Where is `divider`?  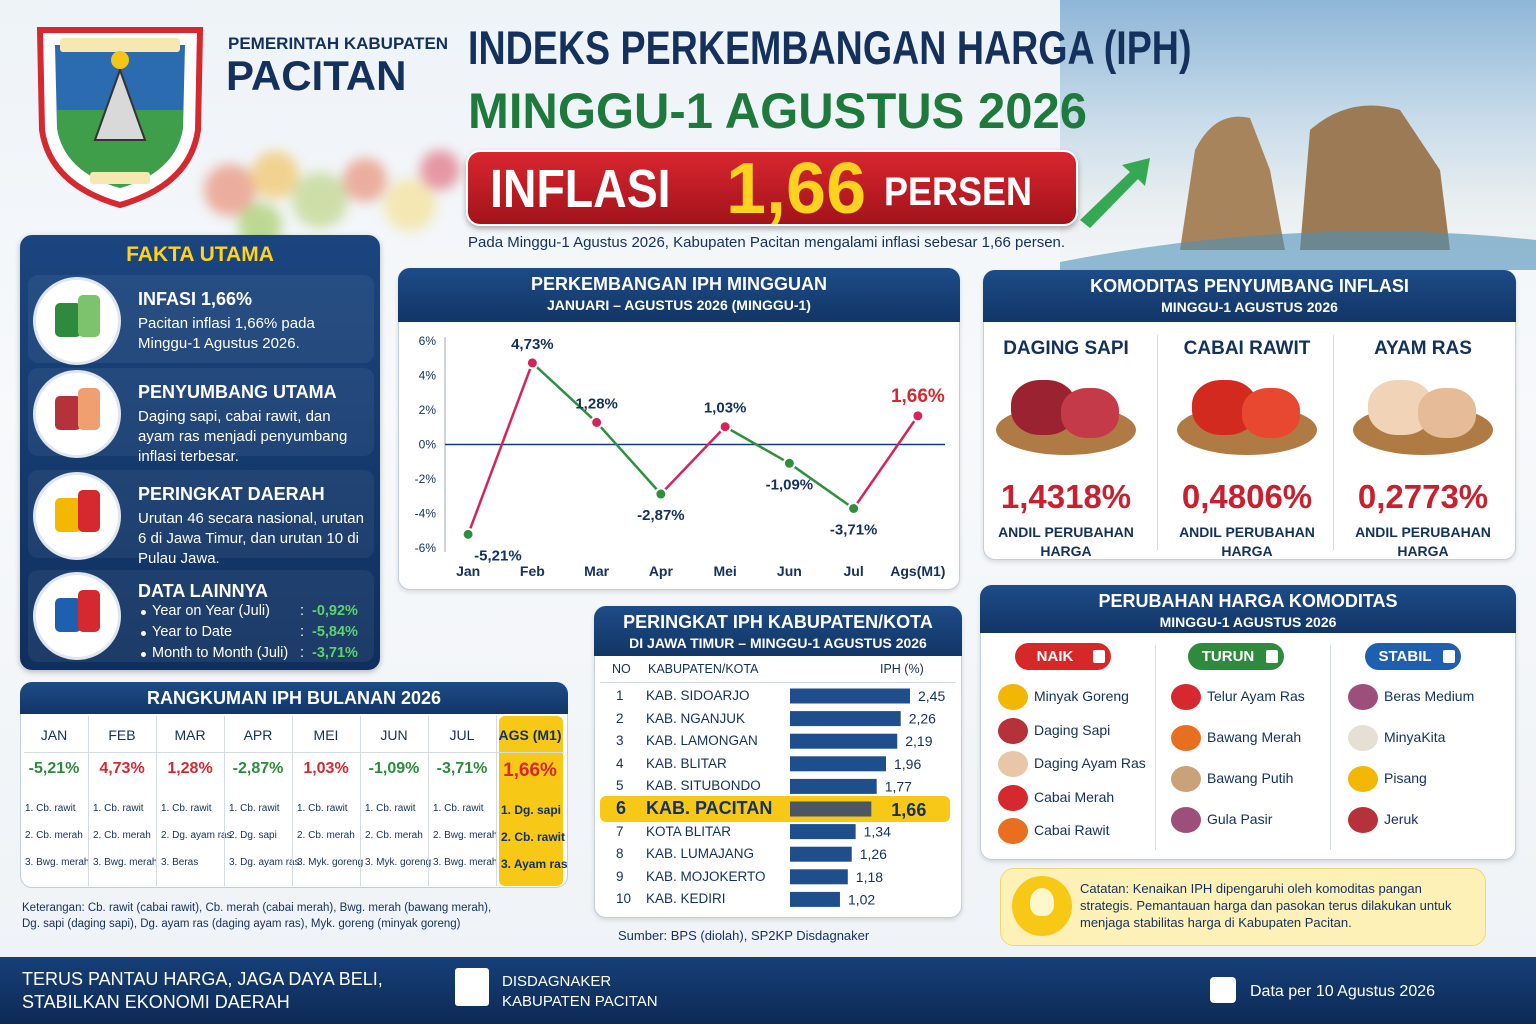
divider is located at coordinates (1155, 747).